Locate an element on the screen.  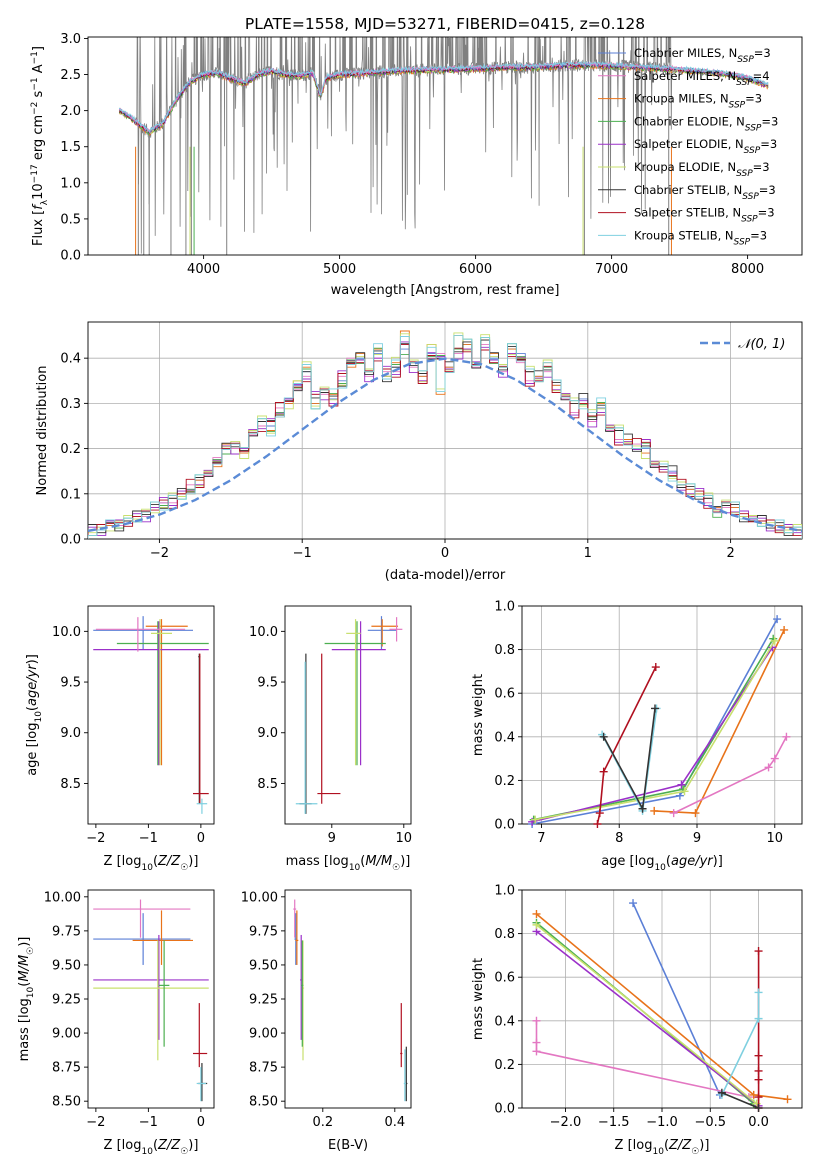
x-tick-label: 0 is located at coordinates (201, 1122).